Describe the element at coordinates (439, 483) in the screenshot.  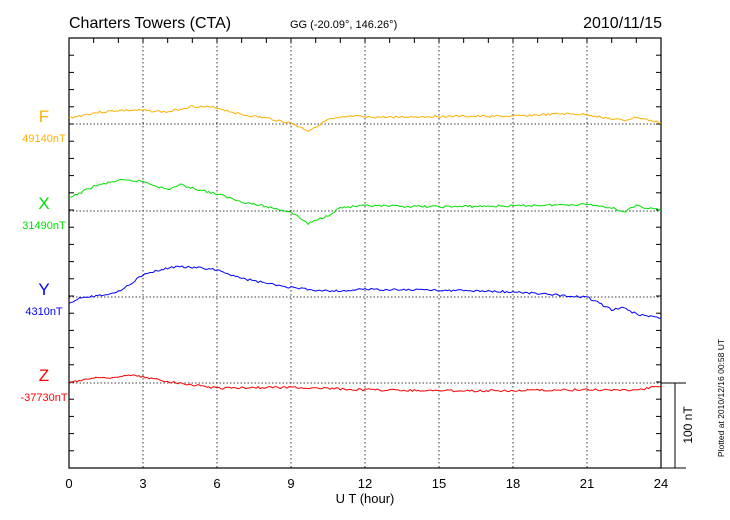
I see `x-tick-label: 15` at that location.